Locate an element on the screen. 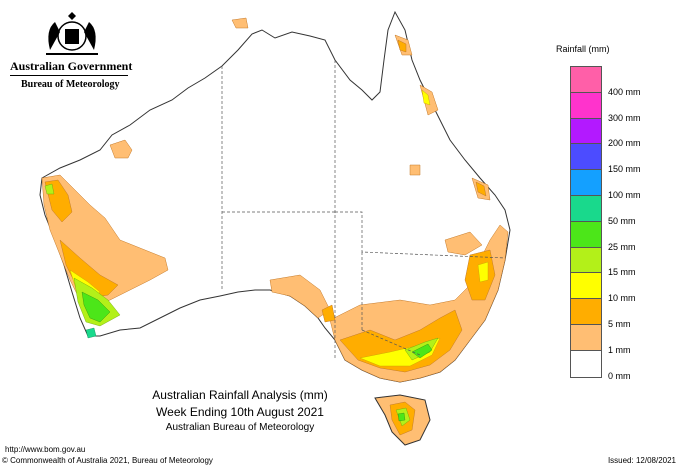 The height and width of the screenshot is (467, 680). legend-label: 25 mm is located at coordinates (622, 246).